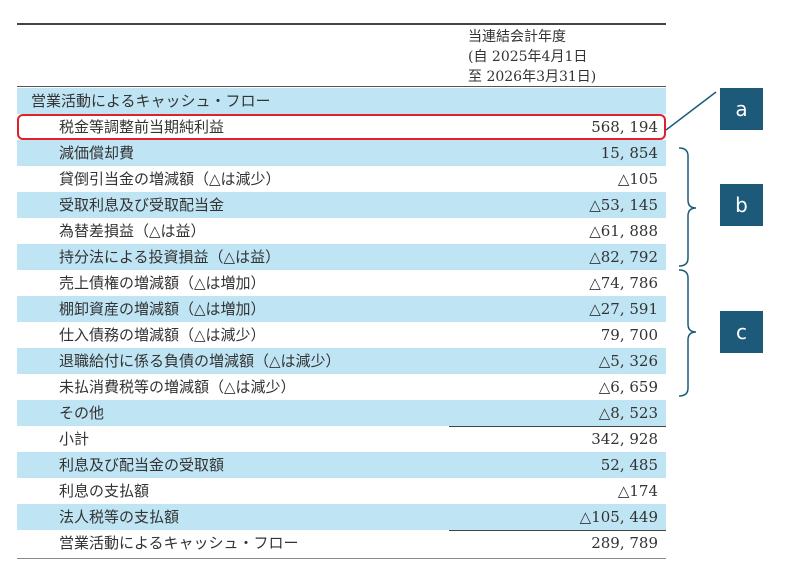 Image resolution: width=803 pixels, height=579 pixels. Describe the element at coordinates (629, 153) in the screenshot. I see `row-value: 15, 854` at that location.